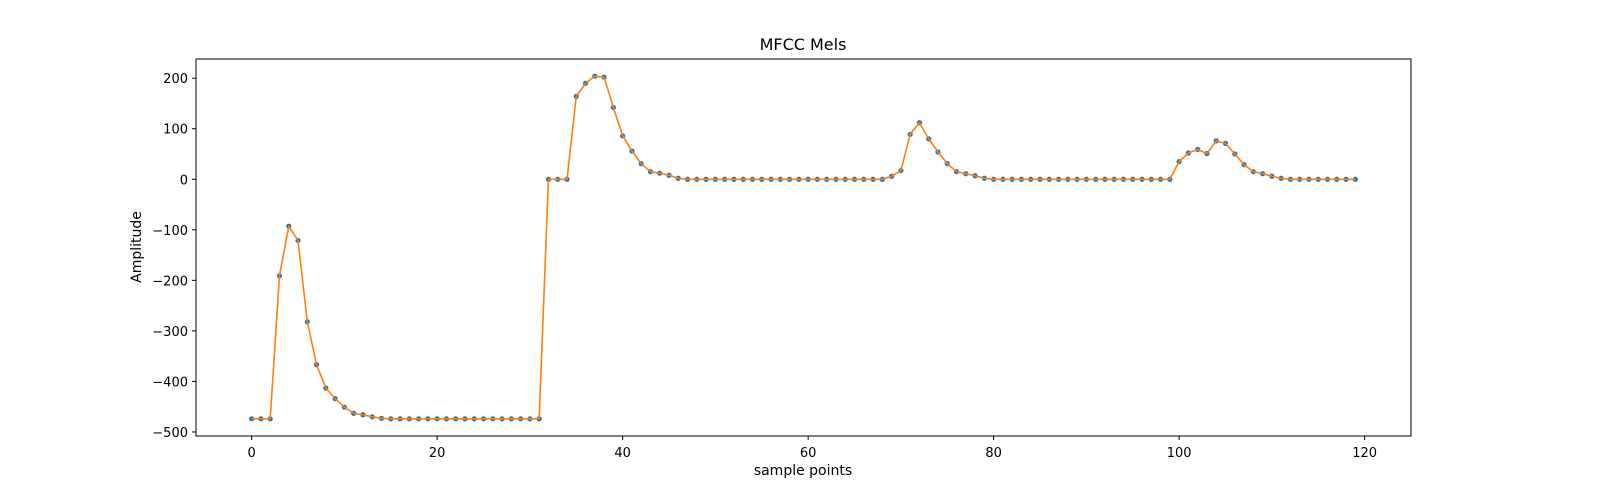 This screenshot has height=500, width=1600. Describe the element at coordinates (437, 453) in the screenshot. I see `x-tick-label: 20` at that location.